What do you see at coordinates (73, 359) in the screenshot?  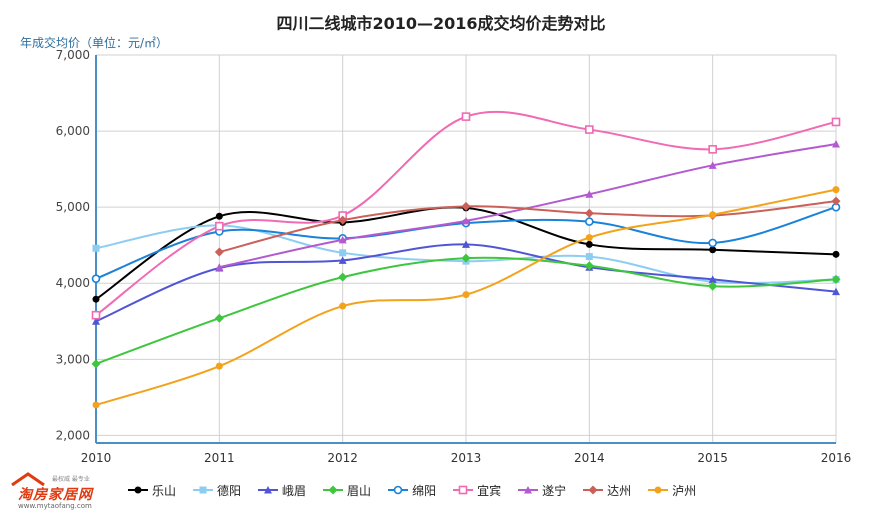 I see `y-tick-label: 3,000` at bounding box center [73, 359].